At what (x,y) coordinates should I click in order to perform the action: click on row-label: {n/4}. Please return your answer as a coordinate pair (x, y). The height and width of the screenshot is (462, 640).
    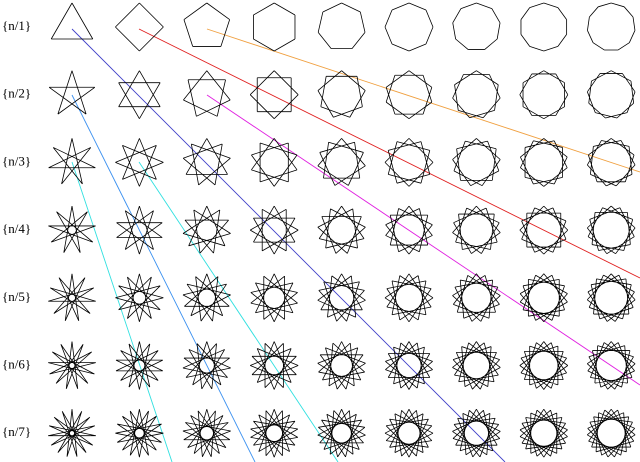
    Looking at the image, I should click on (16, 228).